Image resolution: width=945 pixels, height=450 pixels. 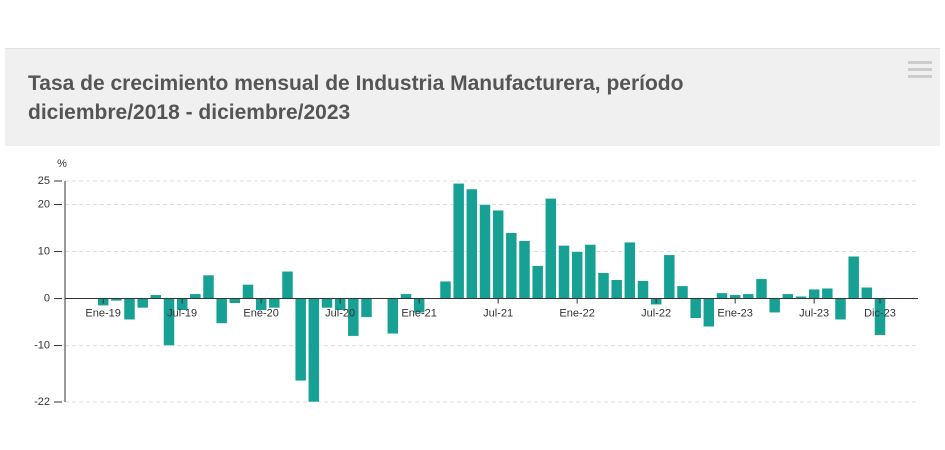 I want to click on y-tick-label: -22, so click(x=42, y=402).